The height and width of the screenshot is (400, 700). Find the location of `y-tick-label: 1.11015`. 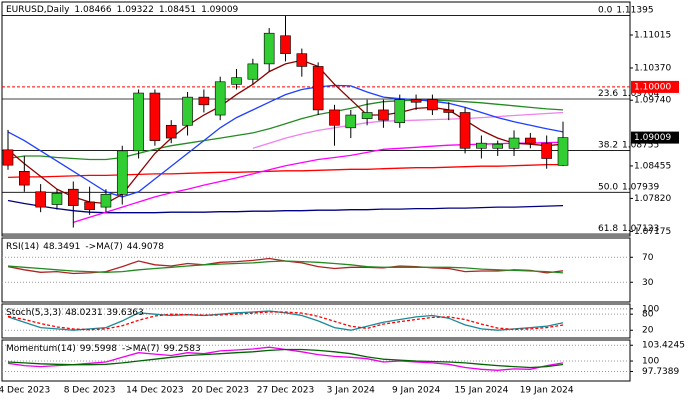

y-tick-label: 1.11015 is located at coordinates (652, 35).